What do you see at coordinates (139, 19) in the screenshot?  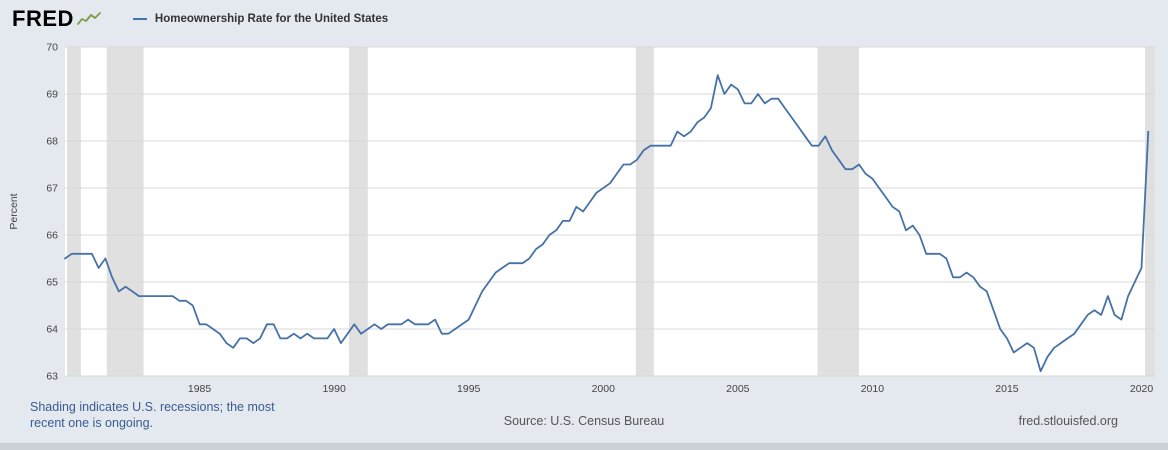 I see `legend-line-swatch` at bounding box center [139, 19].